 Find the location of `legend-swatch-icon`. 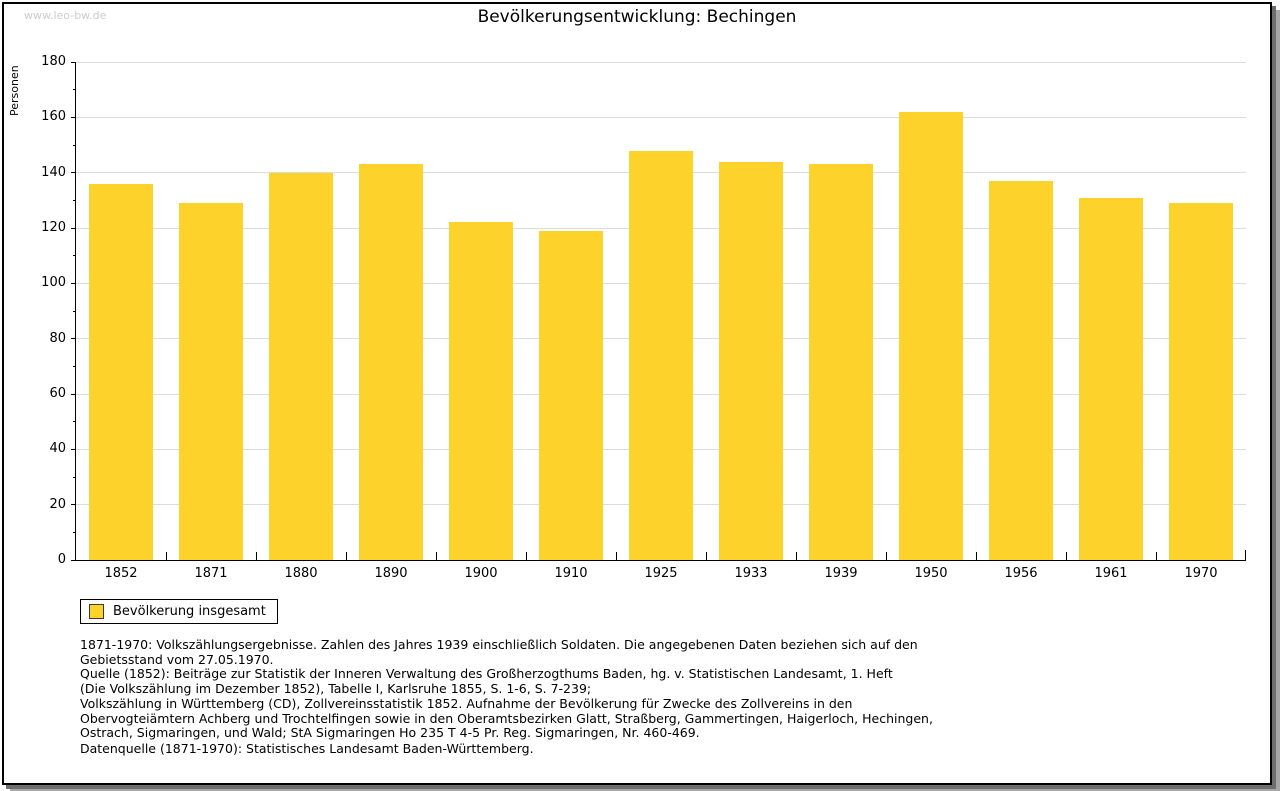

legend-swatch-icon is located at coordinates (96, 611).